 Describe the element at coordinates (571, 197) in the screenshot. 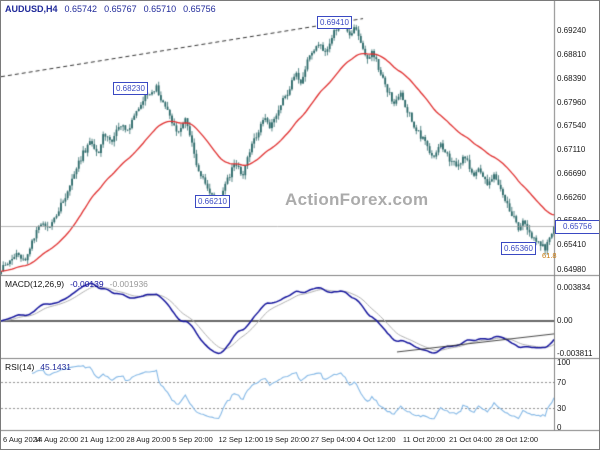

I see `price-axis-label: 0.66260` at that location.